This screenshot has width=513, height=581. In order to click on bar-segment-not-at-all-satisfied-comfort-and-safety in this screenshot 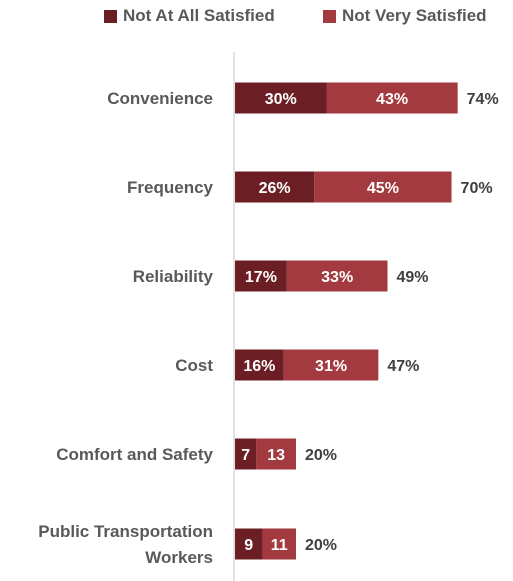, I will do `click(246, 454)`.